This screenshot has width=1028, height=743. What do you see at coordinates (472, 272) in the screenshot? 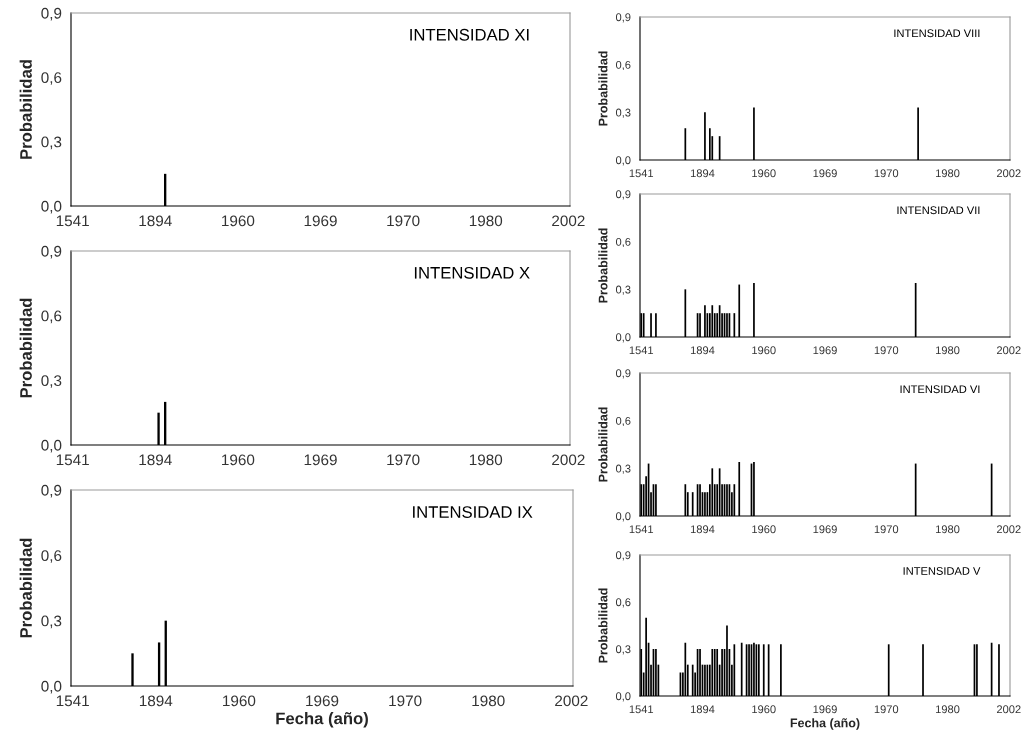
I see `text: INTENSIDAD X` at bounding box center [472, 272].